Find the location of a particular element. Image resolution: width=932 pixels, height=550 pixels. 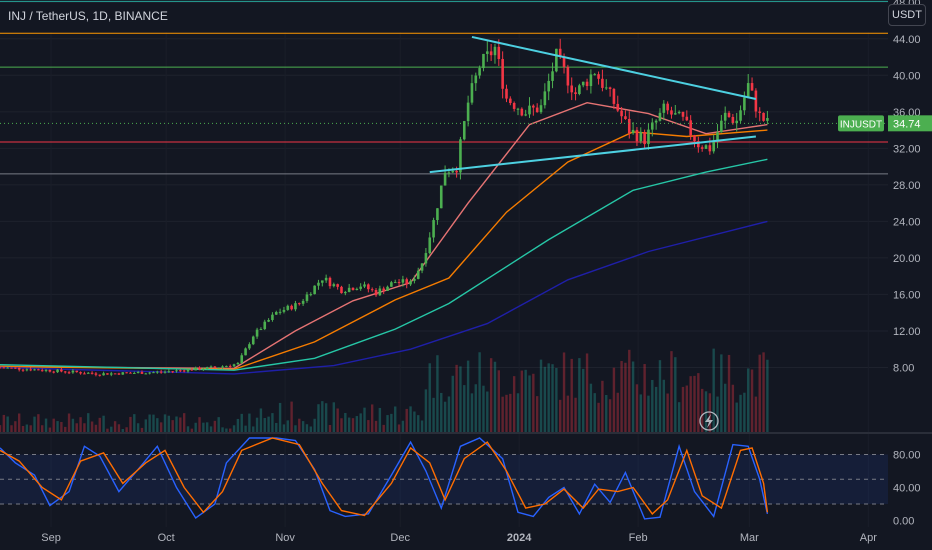

y-tick-label: 44.00 is located at coordinates (907, 40).